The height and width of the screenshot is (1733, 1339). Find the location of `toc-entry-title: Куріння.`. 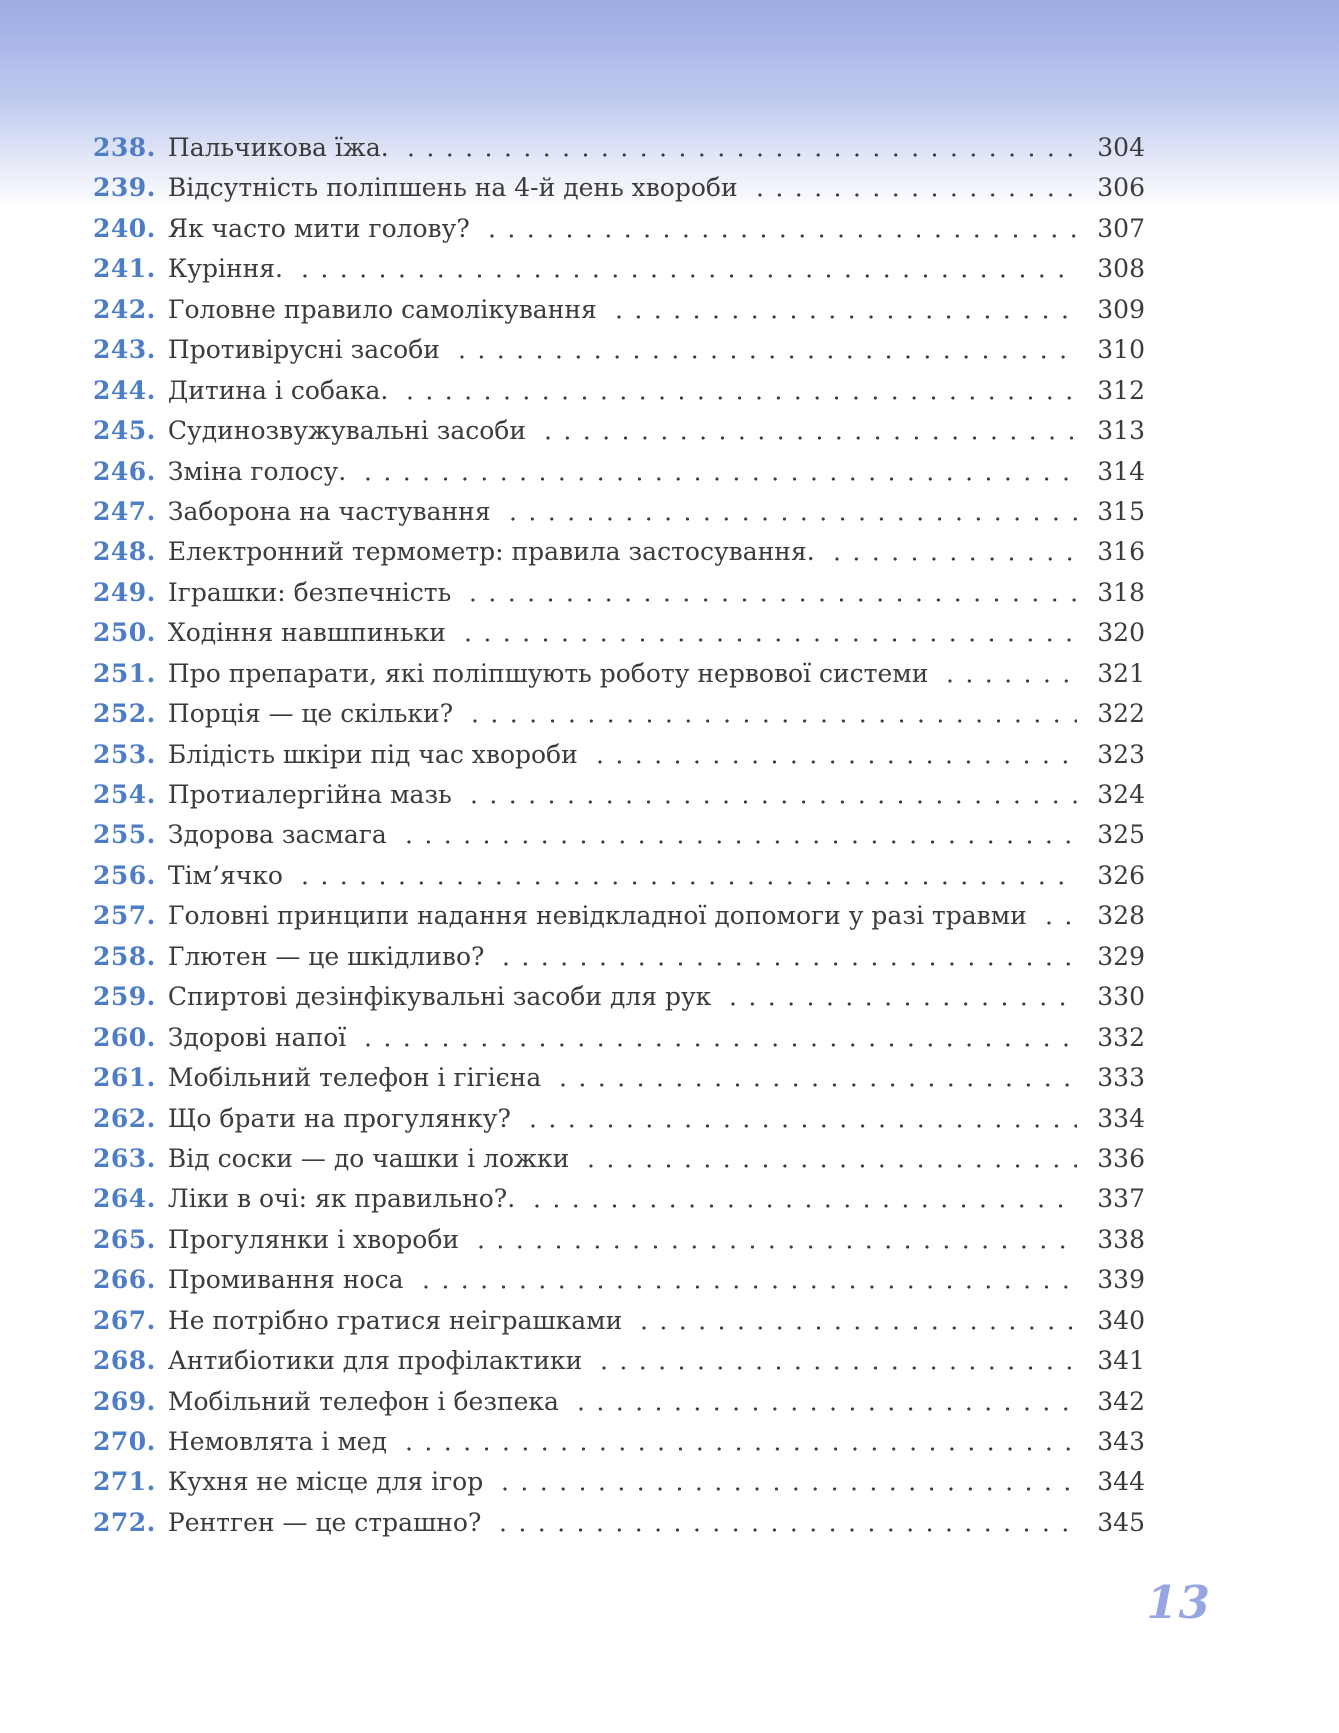

toc-entry-title: Куріння. is located at coordinates (225, 269).